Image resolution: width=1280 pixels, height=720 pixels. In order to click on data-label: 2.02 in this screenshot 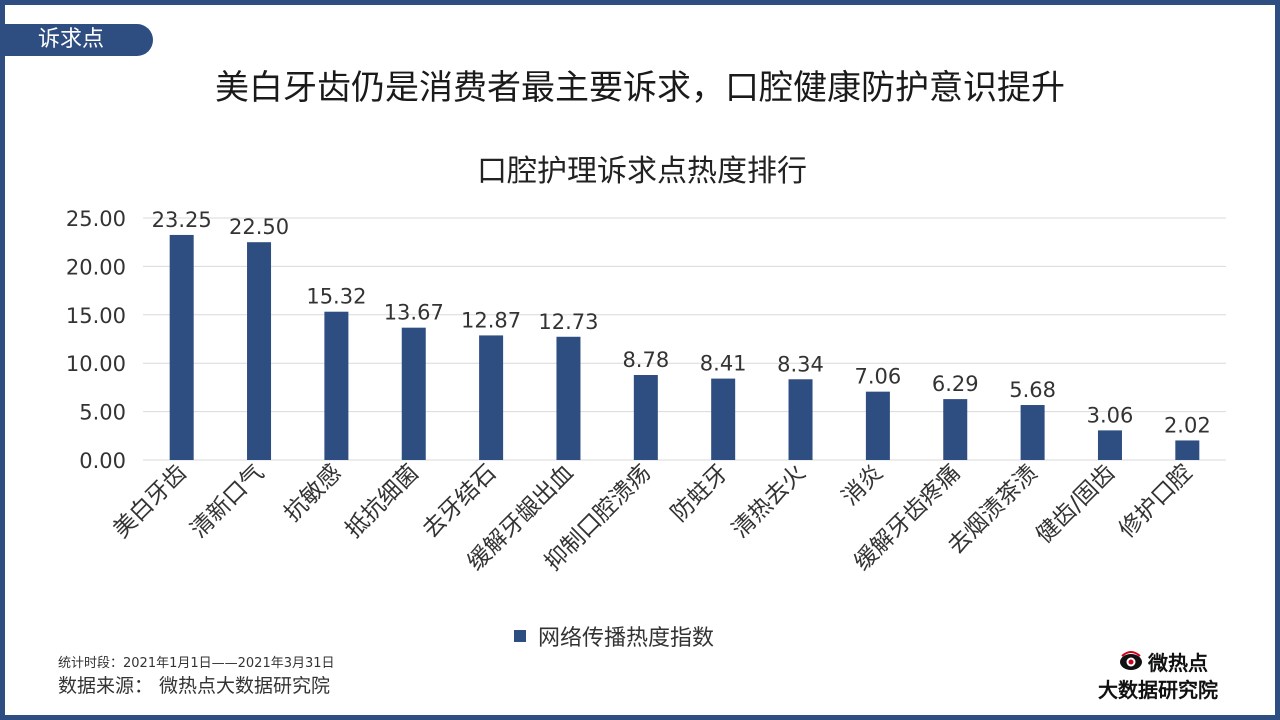, I will do `click(1187, 425)`.